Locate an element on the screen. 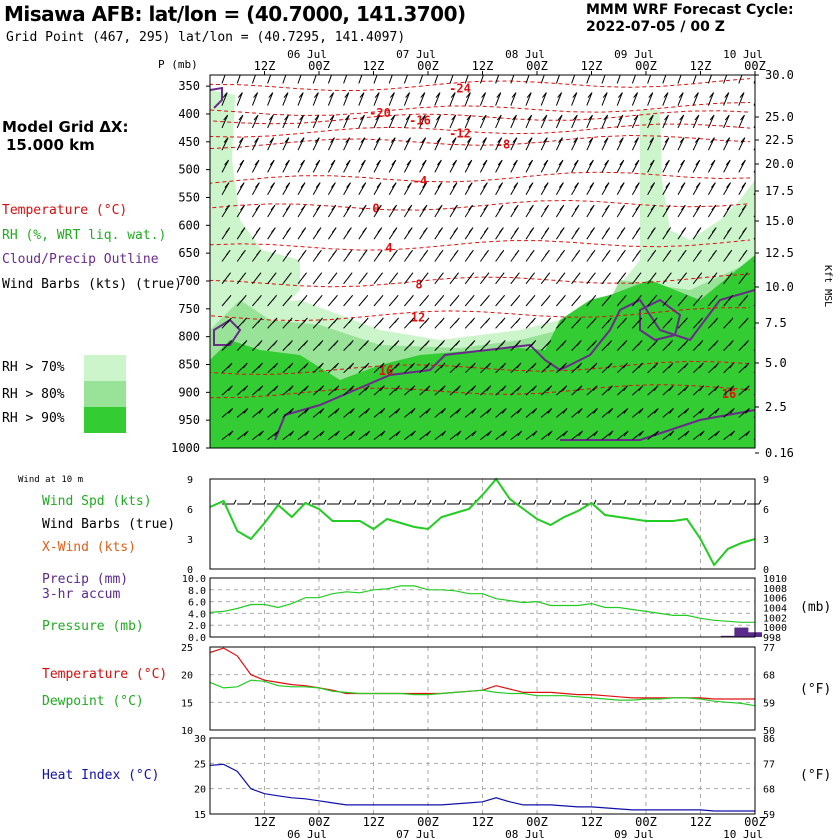 Image resolution: width=840 pixels, height=840 pixels. time-tick-label-top: 00Z is located at coordinates (646, 66).